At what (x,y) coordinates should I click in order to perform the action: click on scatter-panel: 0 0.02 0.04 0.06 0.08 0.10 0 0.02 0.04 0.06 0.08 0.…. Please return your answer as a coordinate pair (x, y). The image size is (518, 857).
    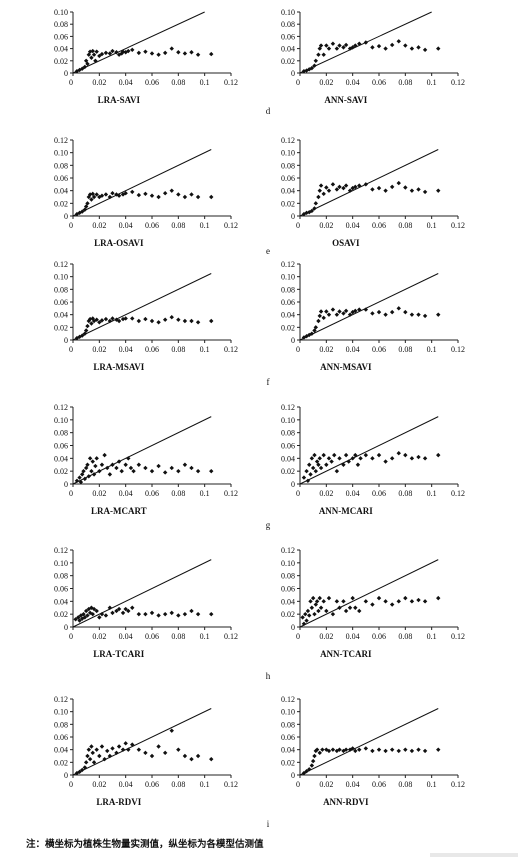
    Looking at the image, I should click on (373, 56).